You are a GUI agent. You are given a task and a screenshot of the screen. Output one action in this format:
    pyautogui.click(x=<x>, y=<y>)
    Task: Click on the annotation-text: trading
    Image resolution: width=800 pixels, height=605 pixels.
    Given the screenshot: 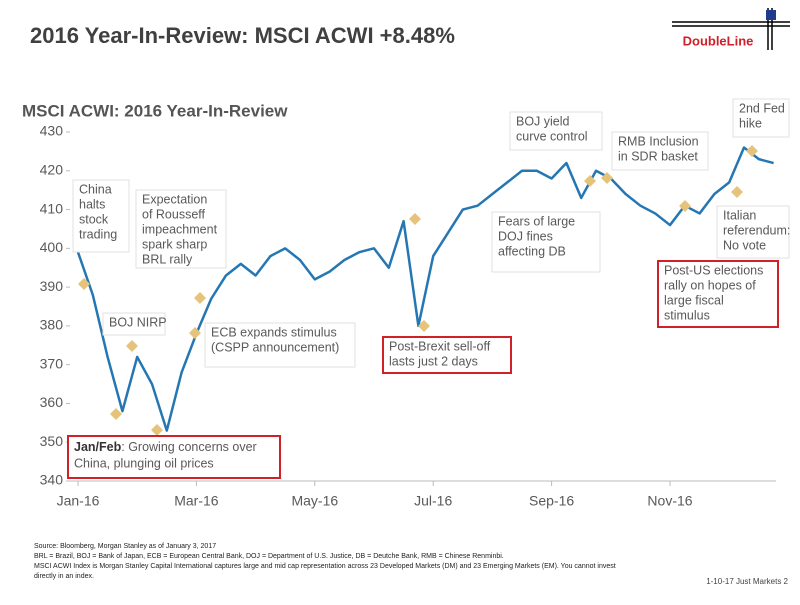 What is the action you would take?
    pyautogui.click(x=98, y=234)
    